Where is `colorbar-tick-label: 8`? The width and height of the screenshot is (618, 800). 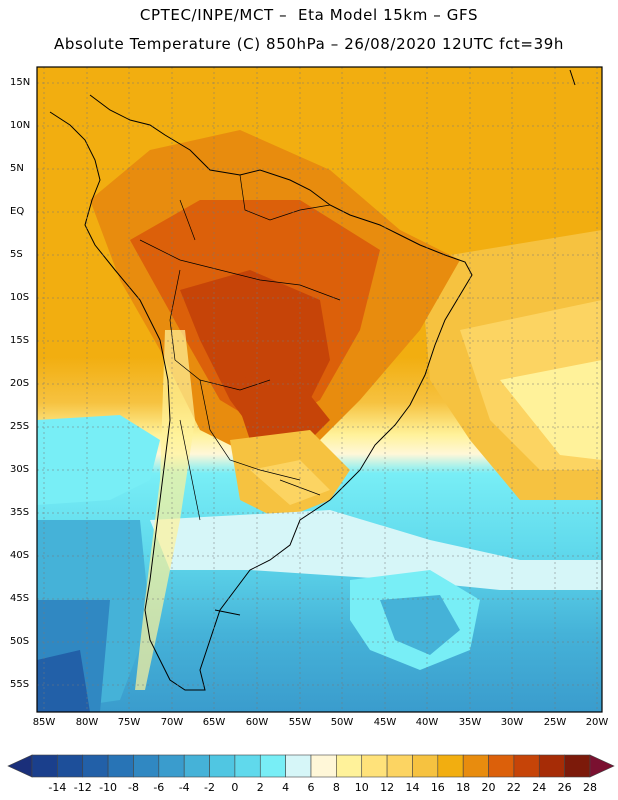
colorbar-tick-label: 8 is located at coordinates (336, 787).